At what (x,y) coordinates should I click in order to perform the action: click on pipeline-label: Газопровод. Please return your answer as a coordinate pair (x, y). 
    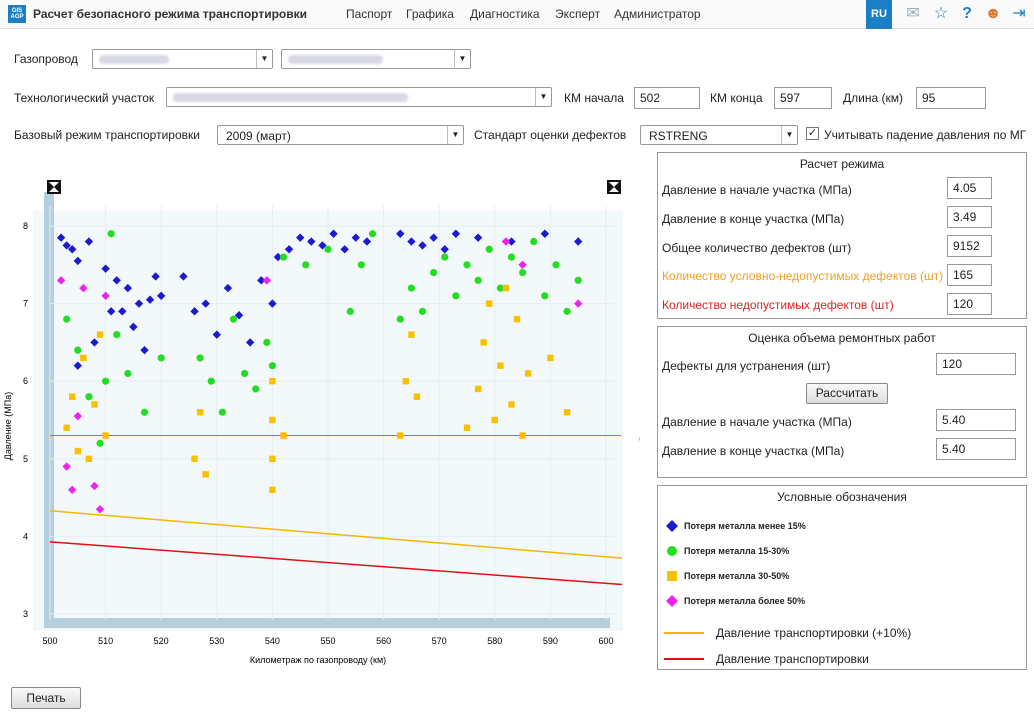
    Looking at the image, I should click on (46, 59).